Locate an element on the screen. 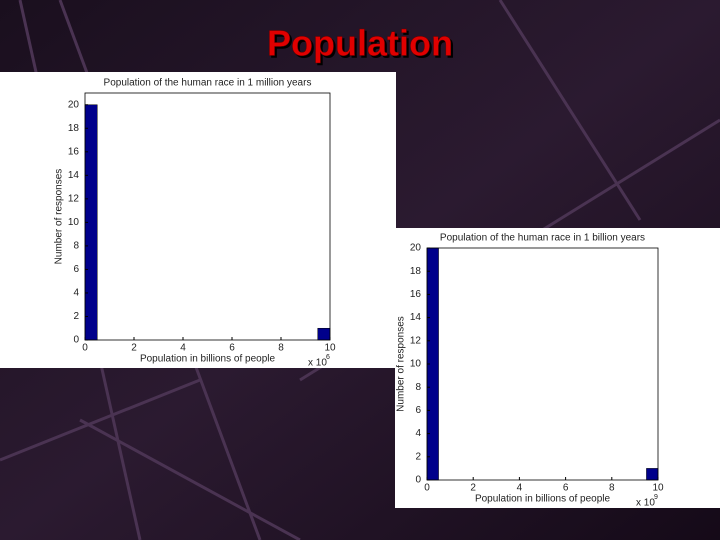 The image size is (720, 540). x-multiplier-exponent: 9 is located at coordinates (656, 497).